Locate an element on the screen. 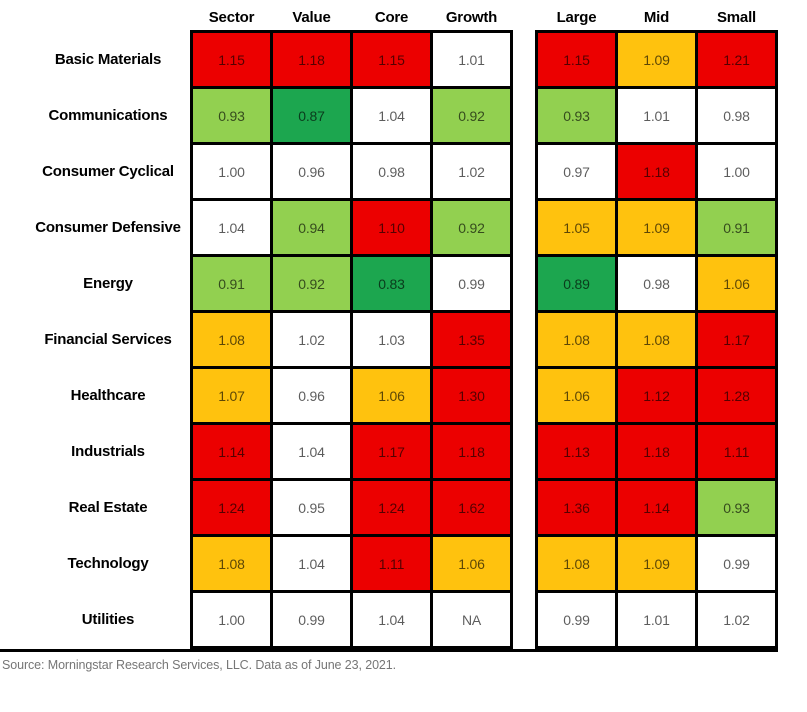 This screenshot has width=807, height=712. heatmap-cell-style-r8-c0: 1.24 is located at coordinates (231, 507).